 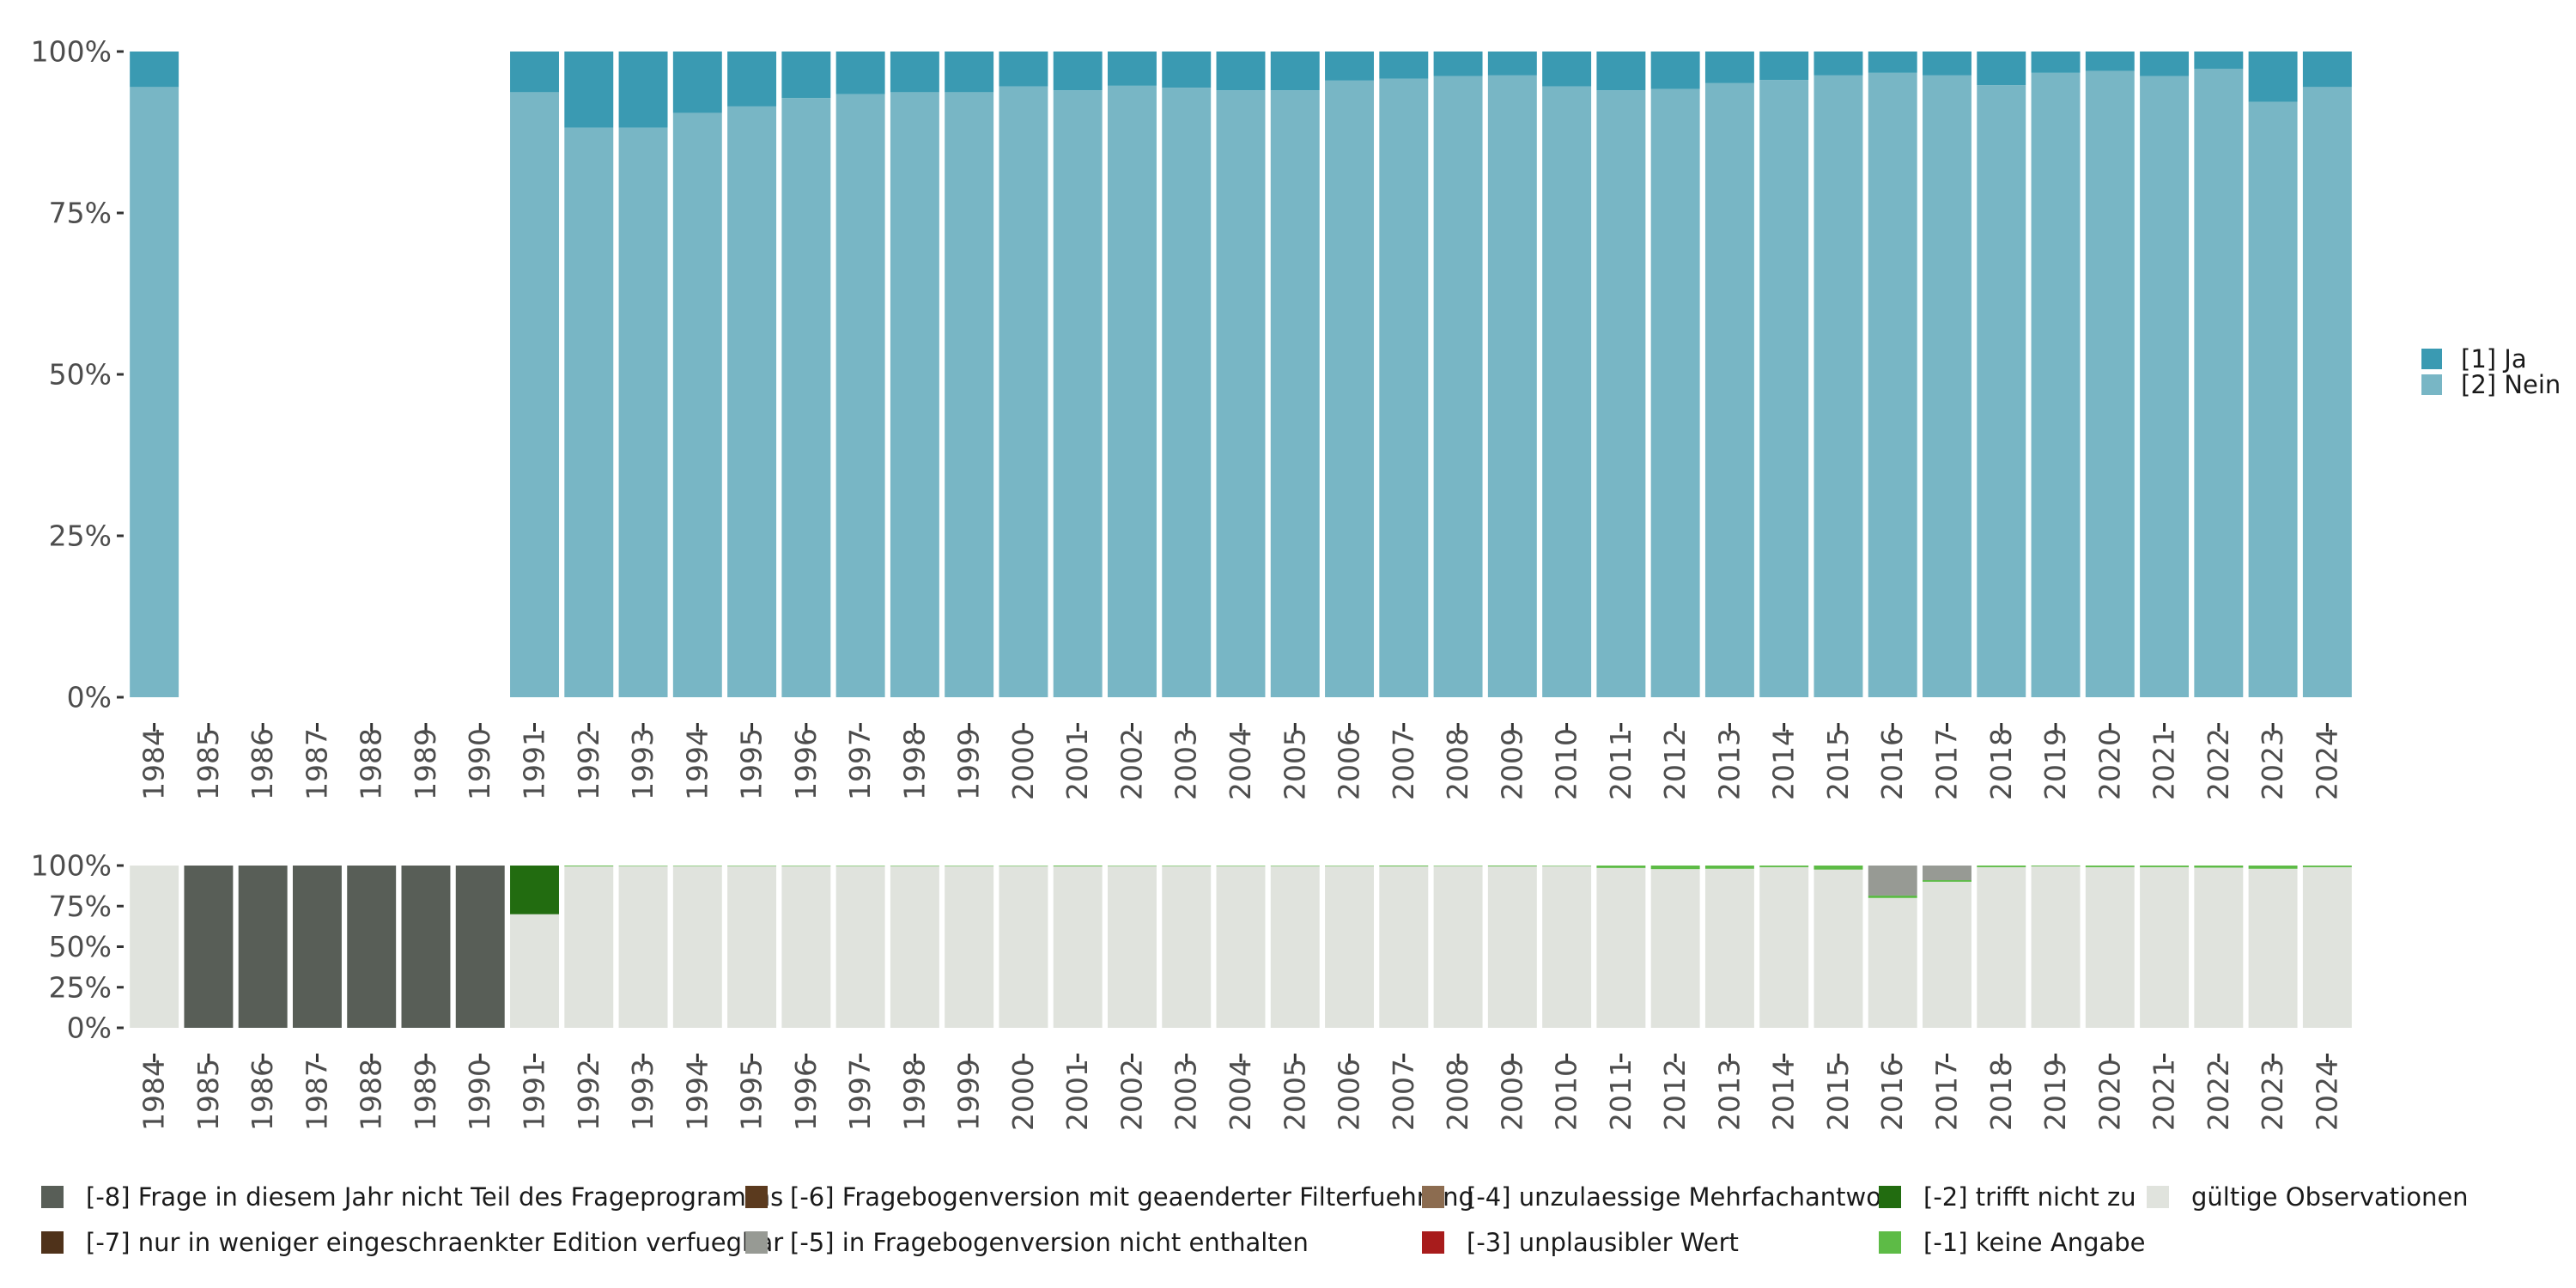 I want to click on top-x-tick-label-2015: 2015, so click(x=1838, y=764).